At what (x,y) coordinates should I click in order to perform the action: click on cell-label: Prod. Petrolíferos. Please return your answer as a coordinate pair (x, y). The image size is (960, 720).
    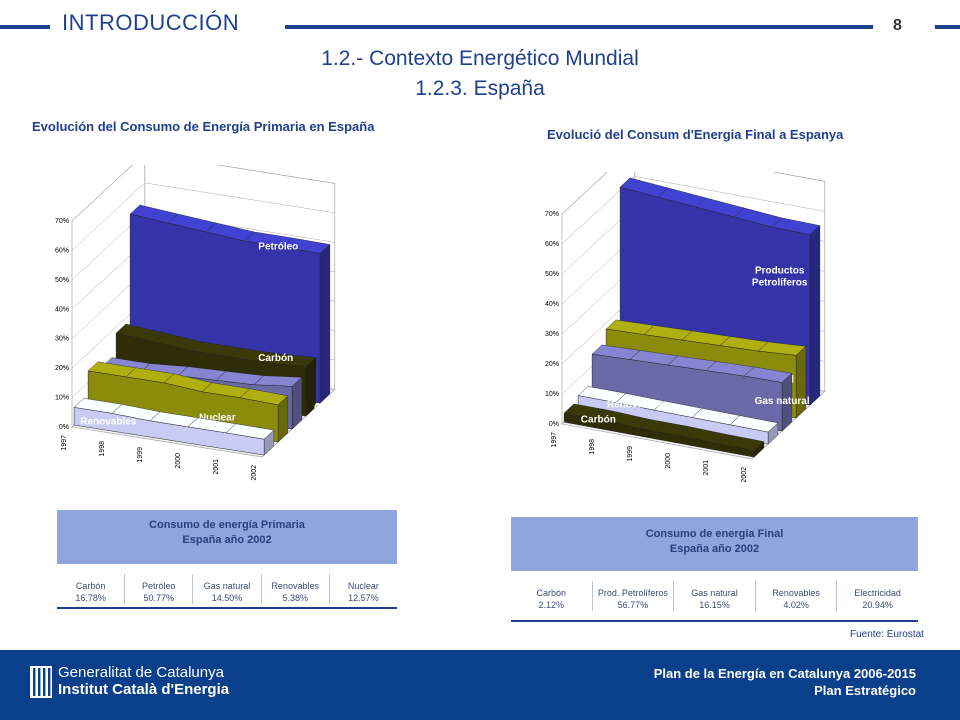
    Looking at the image, I should click on (632, 593).